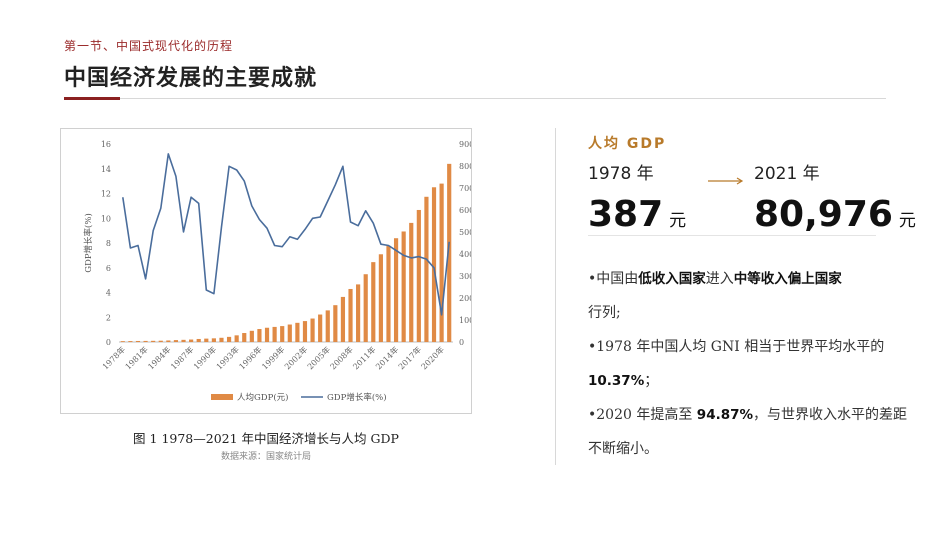 The image size is (950, 535). What do you see at coordinates (318, 357) in the screenshot?
I see `x-tick-label: 2005年` at bounding box center [318, 357].